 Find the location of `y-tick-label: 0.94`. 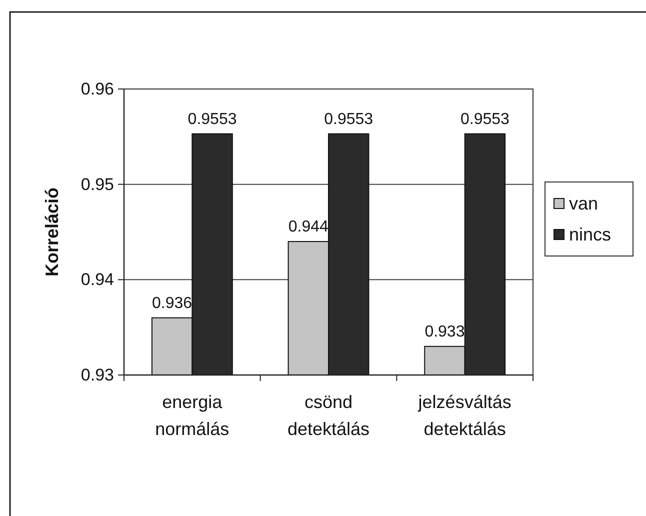

y-tick-label: 0.94 is located at coordinates (97, 280).